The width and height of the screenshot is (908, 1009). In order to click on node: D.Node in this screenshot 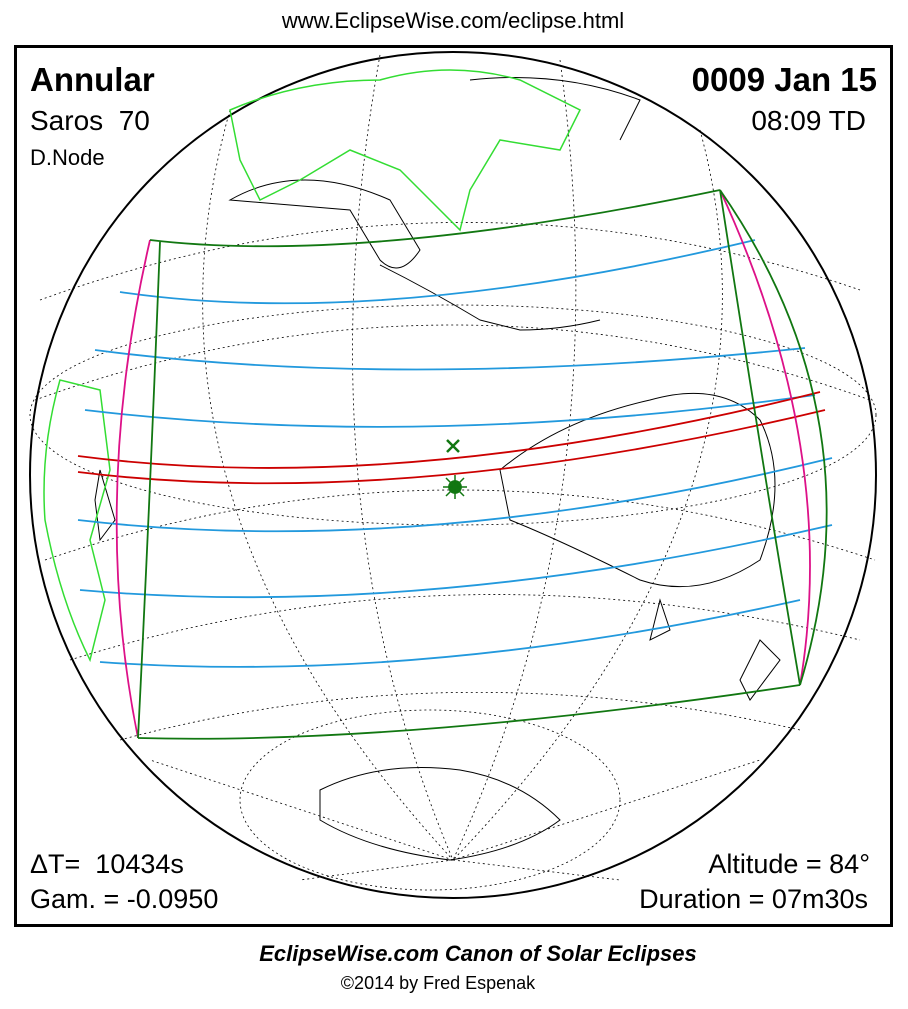, I will do `click(67, 157)`.